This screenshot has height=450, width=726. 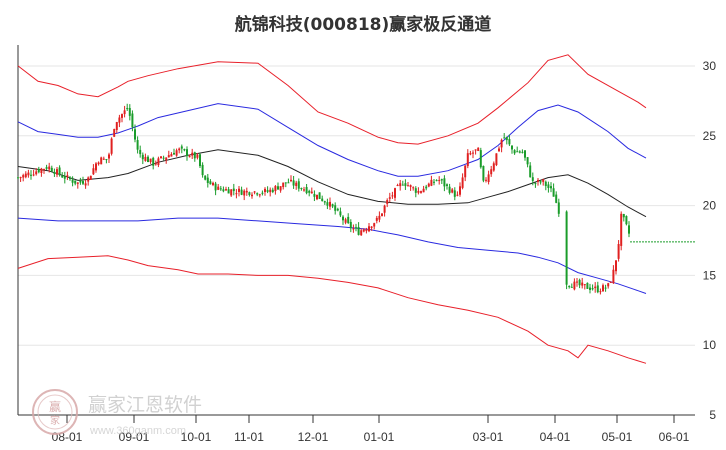 I want to click on chart-title: 航锦科技(000818)赢家极反通道, so click(x=363, y=24).